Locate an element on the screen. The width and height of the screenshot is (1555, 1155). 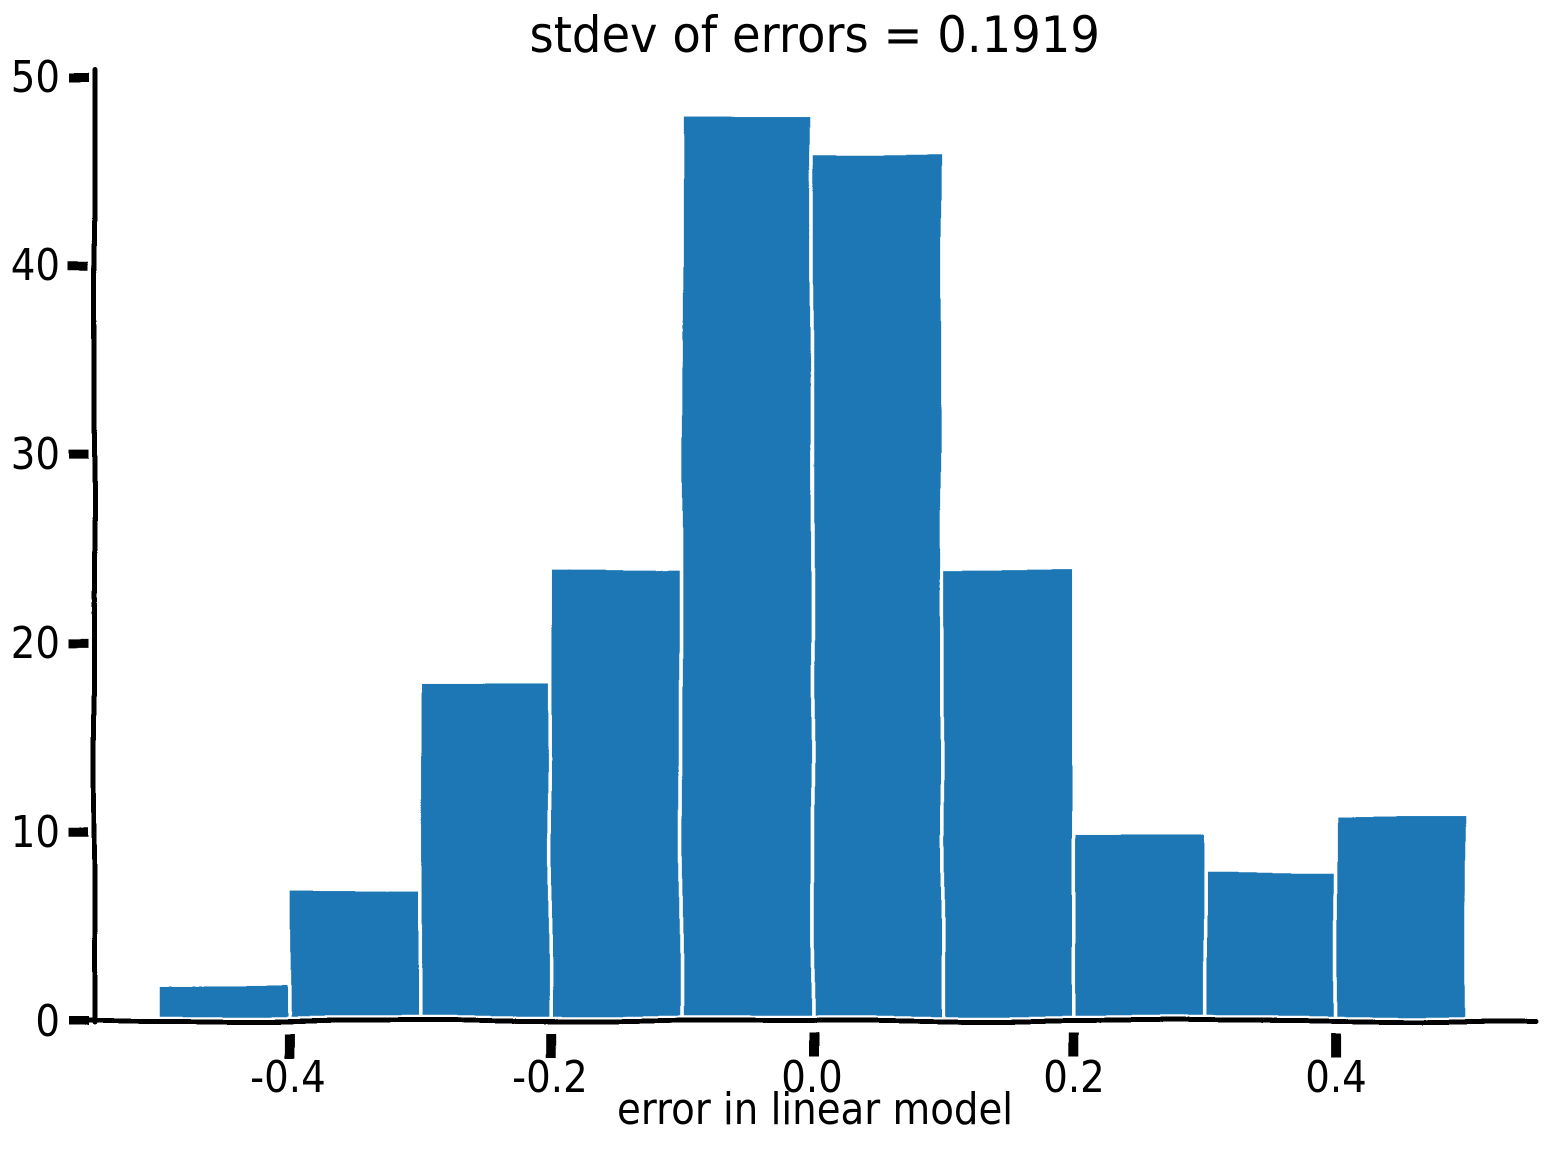
x-tick-label: -0.4 is located at coordinates (288, 1078).